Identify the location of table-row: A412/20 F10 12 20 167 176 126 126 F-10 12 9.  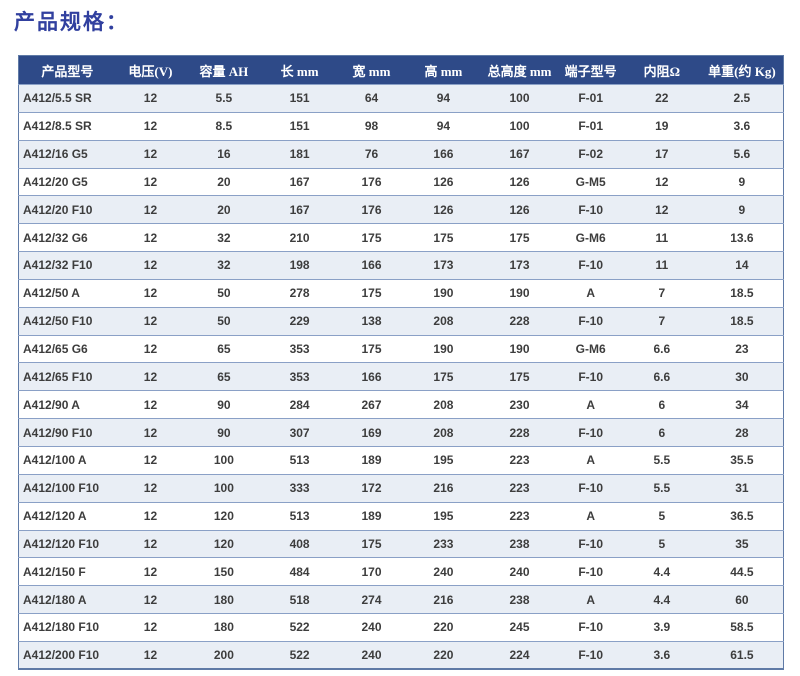
(401, 209).